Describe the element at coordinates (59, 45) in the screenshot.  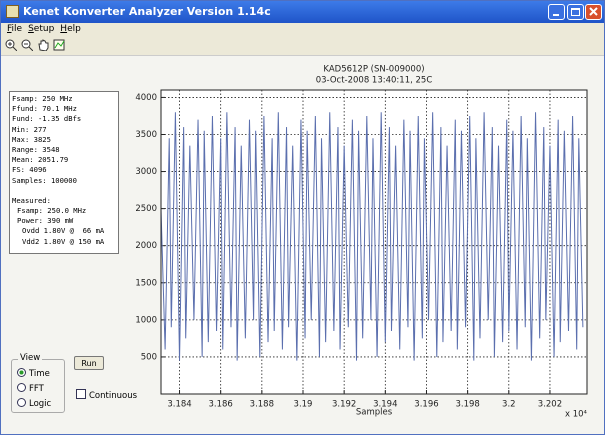
I see `data-cursor-tool` at that location.